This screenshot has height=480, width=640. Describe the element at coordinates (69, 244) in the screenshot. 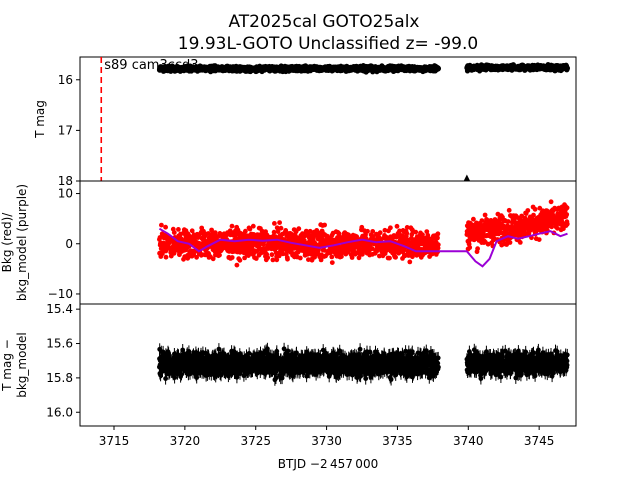

I see `y-tick-label: 0` at that location.